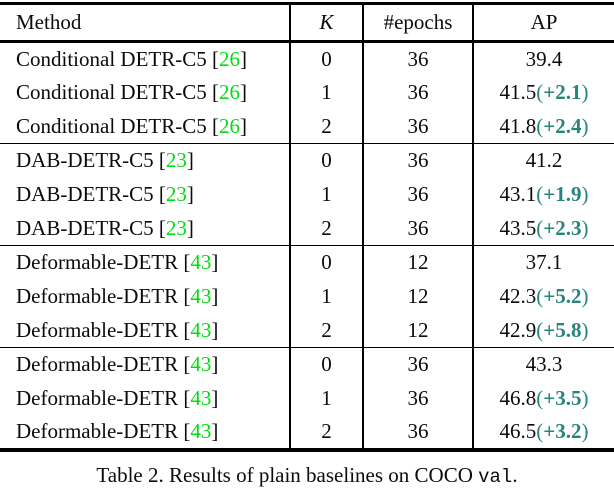 The height and width of the screenshot is (494, 614). I want to click on ap-gain-value: +2.3, so click(562, 227).